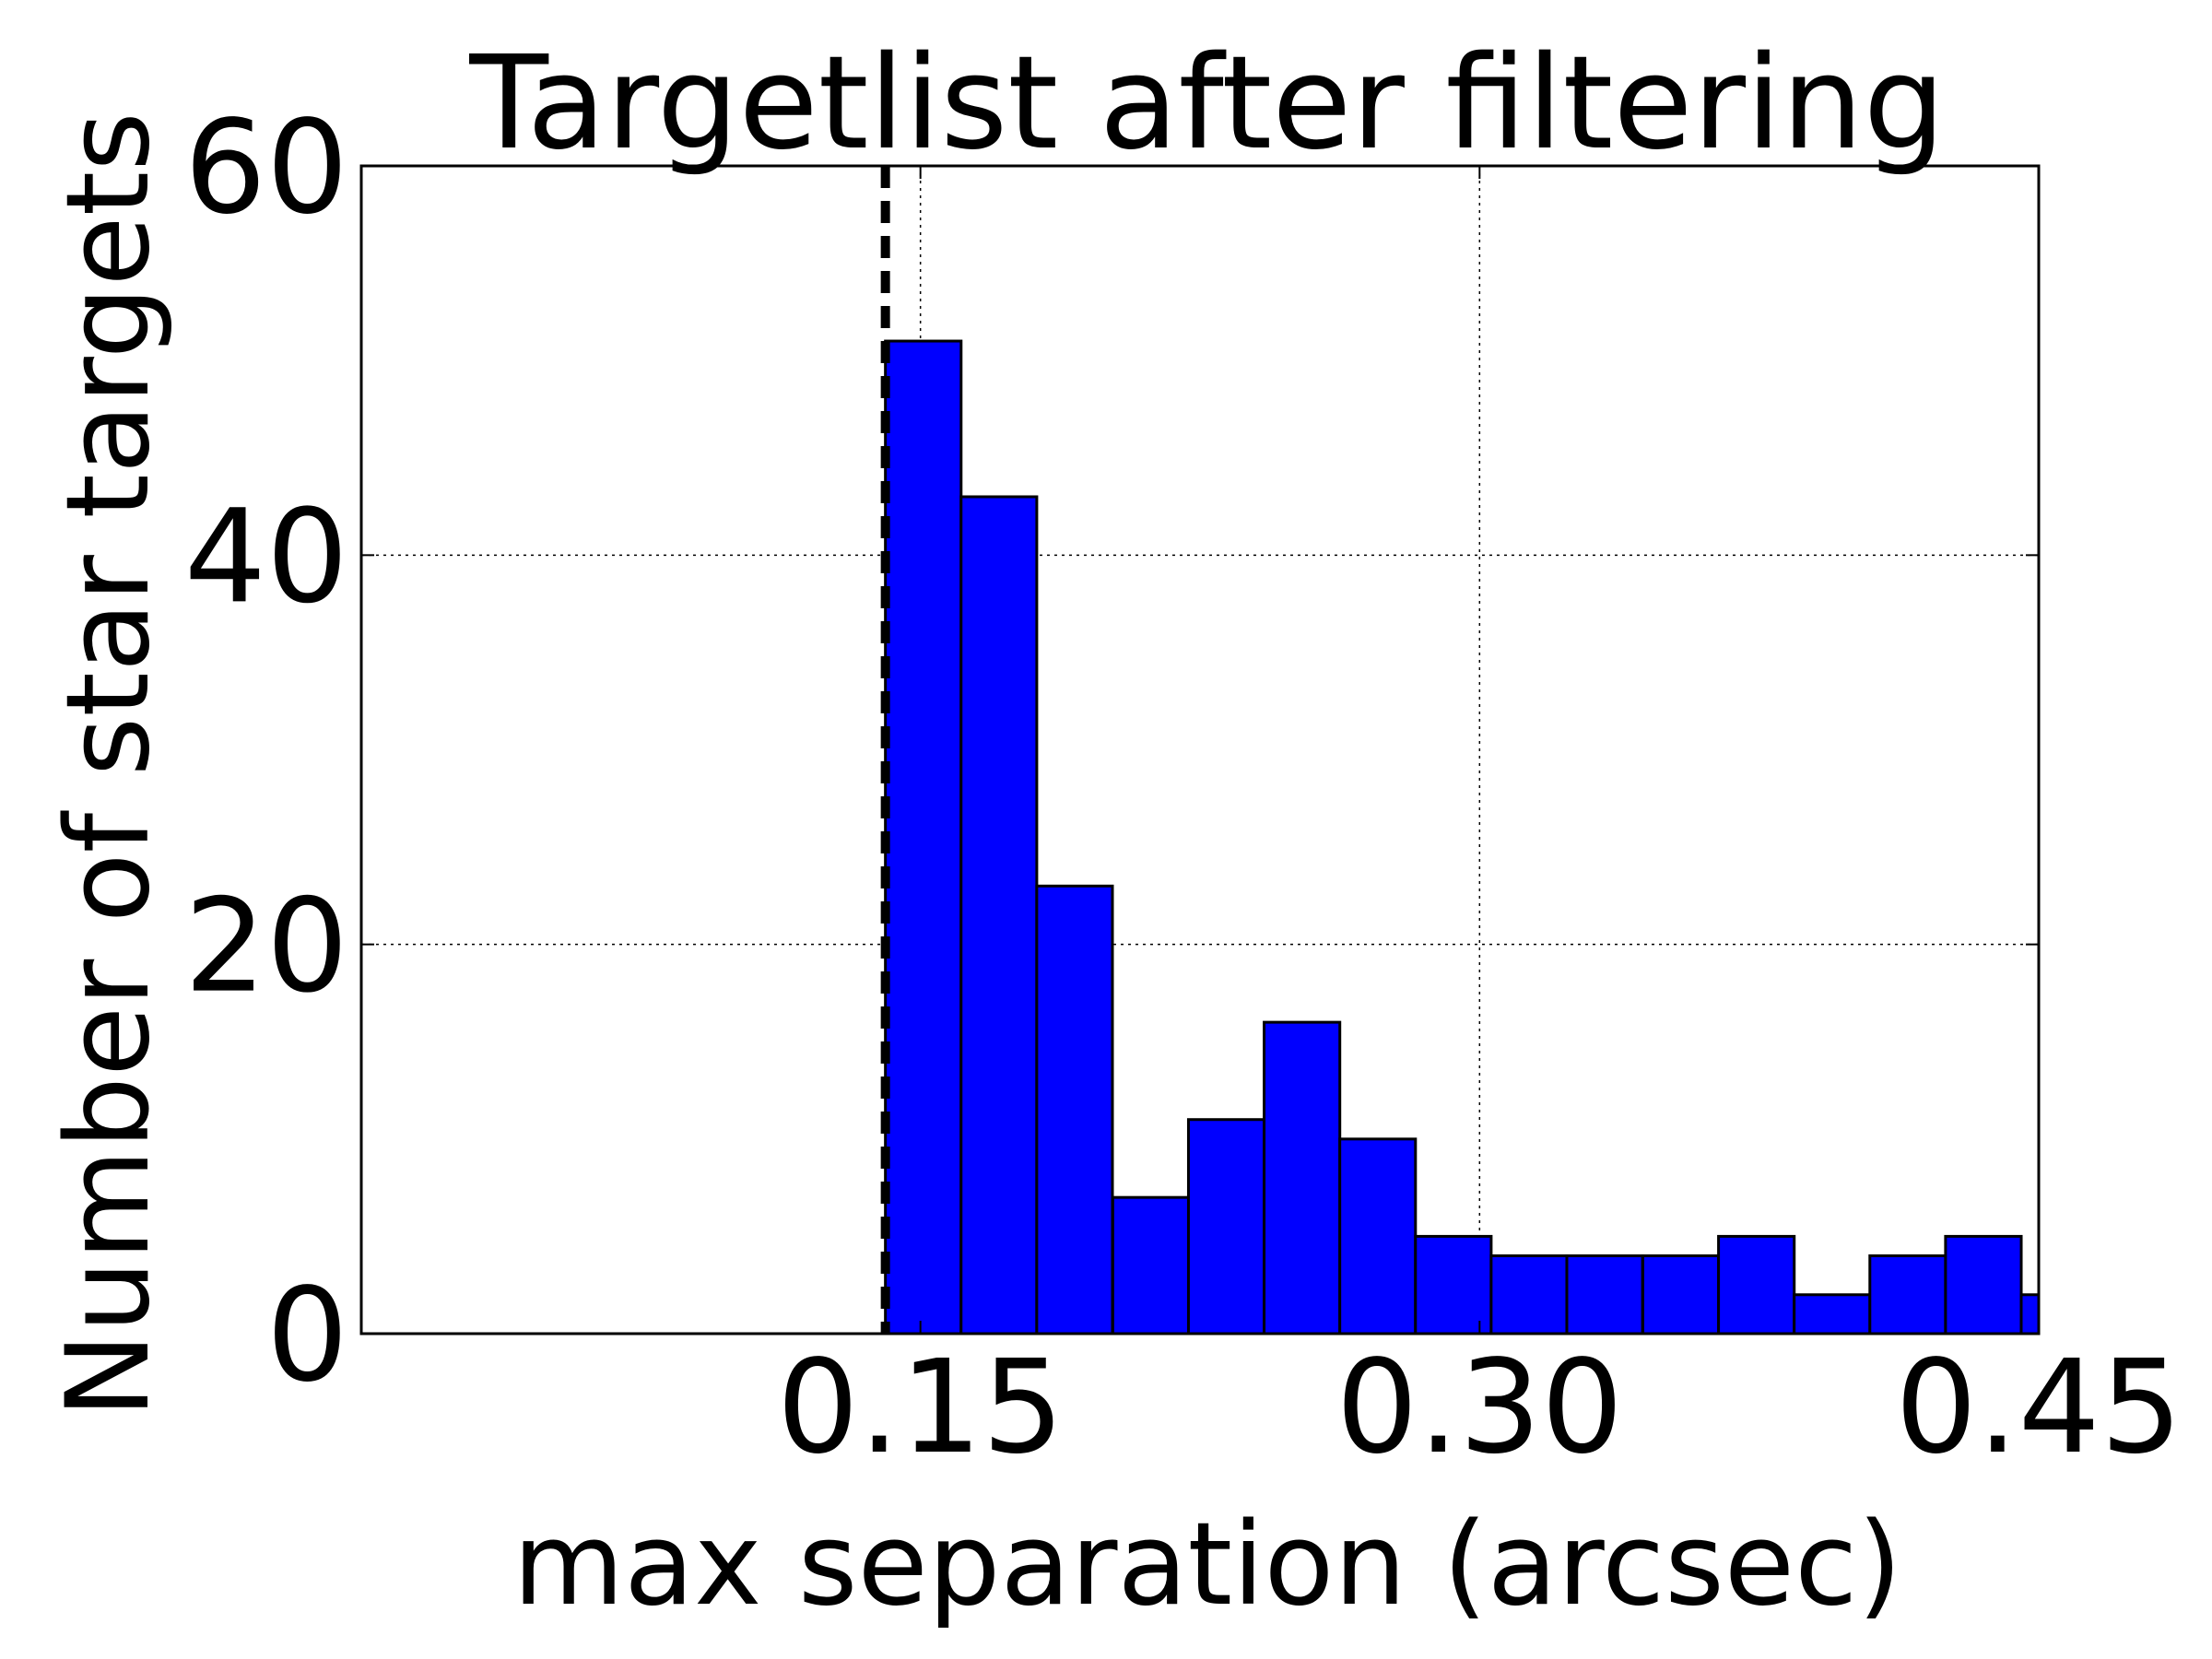  I want to click on y-tick-label-0: 0, so click(307, 1336).